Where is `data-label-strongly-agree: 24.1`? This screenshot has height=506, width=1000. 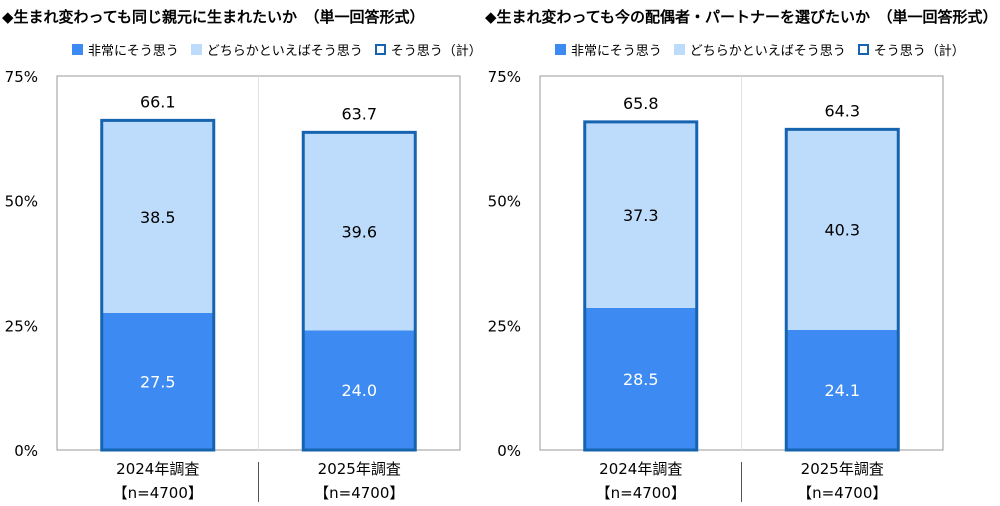 data-label-strongly-agree: 24.1 is located at coordinates (842, 390).